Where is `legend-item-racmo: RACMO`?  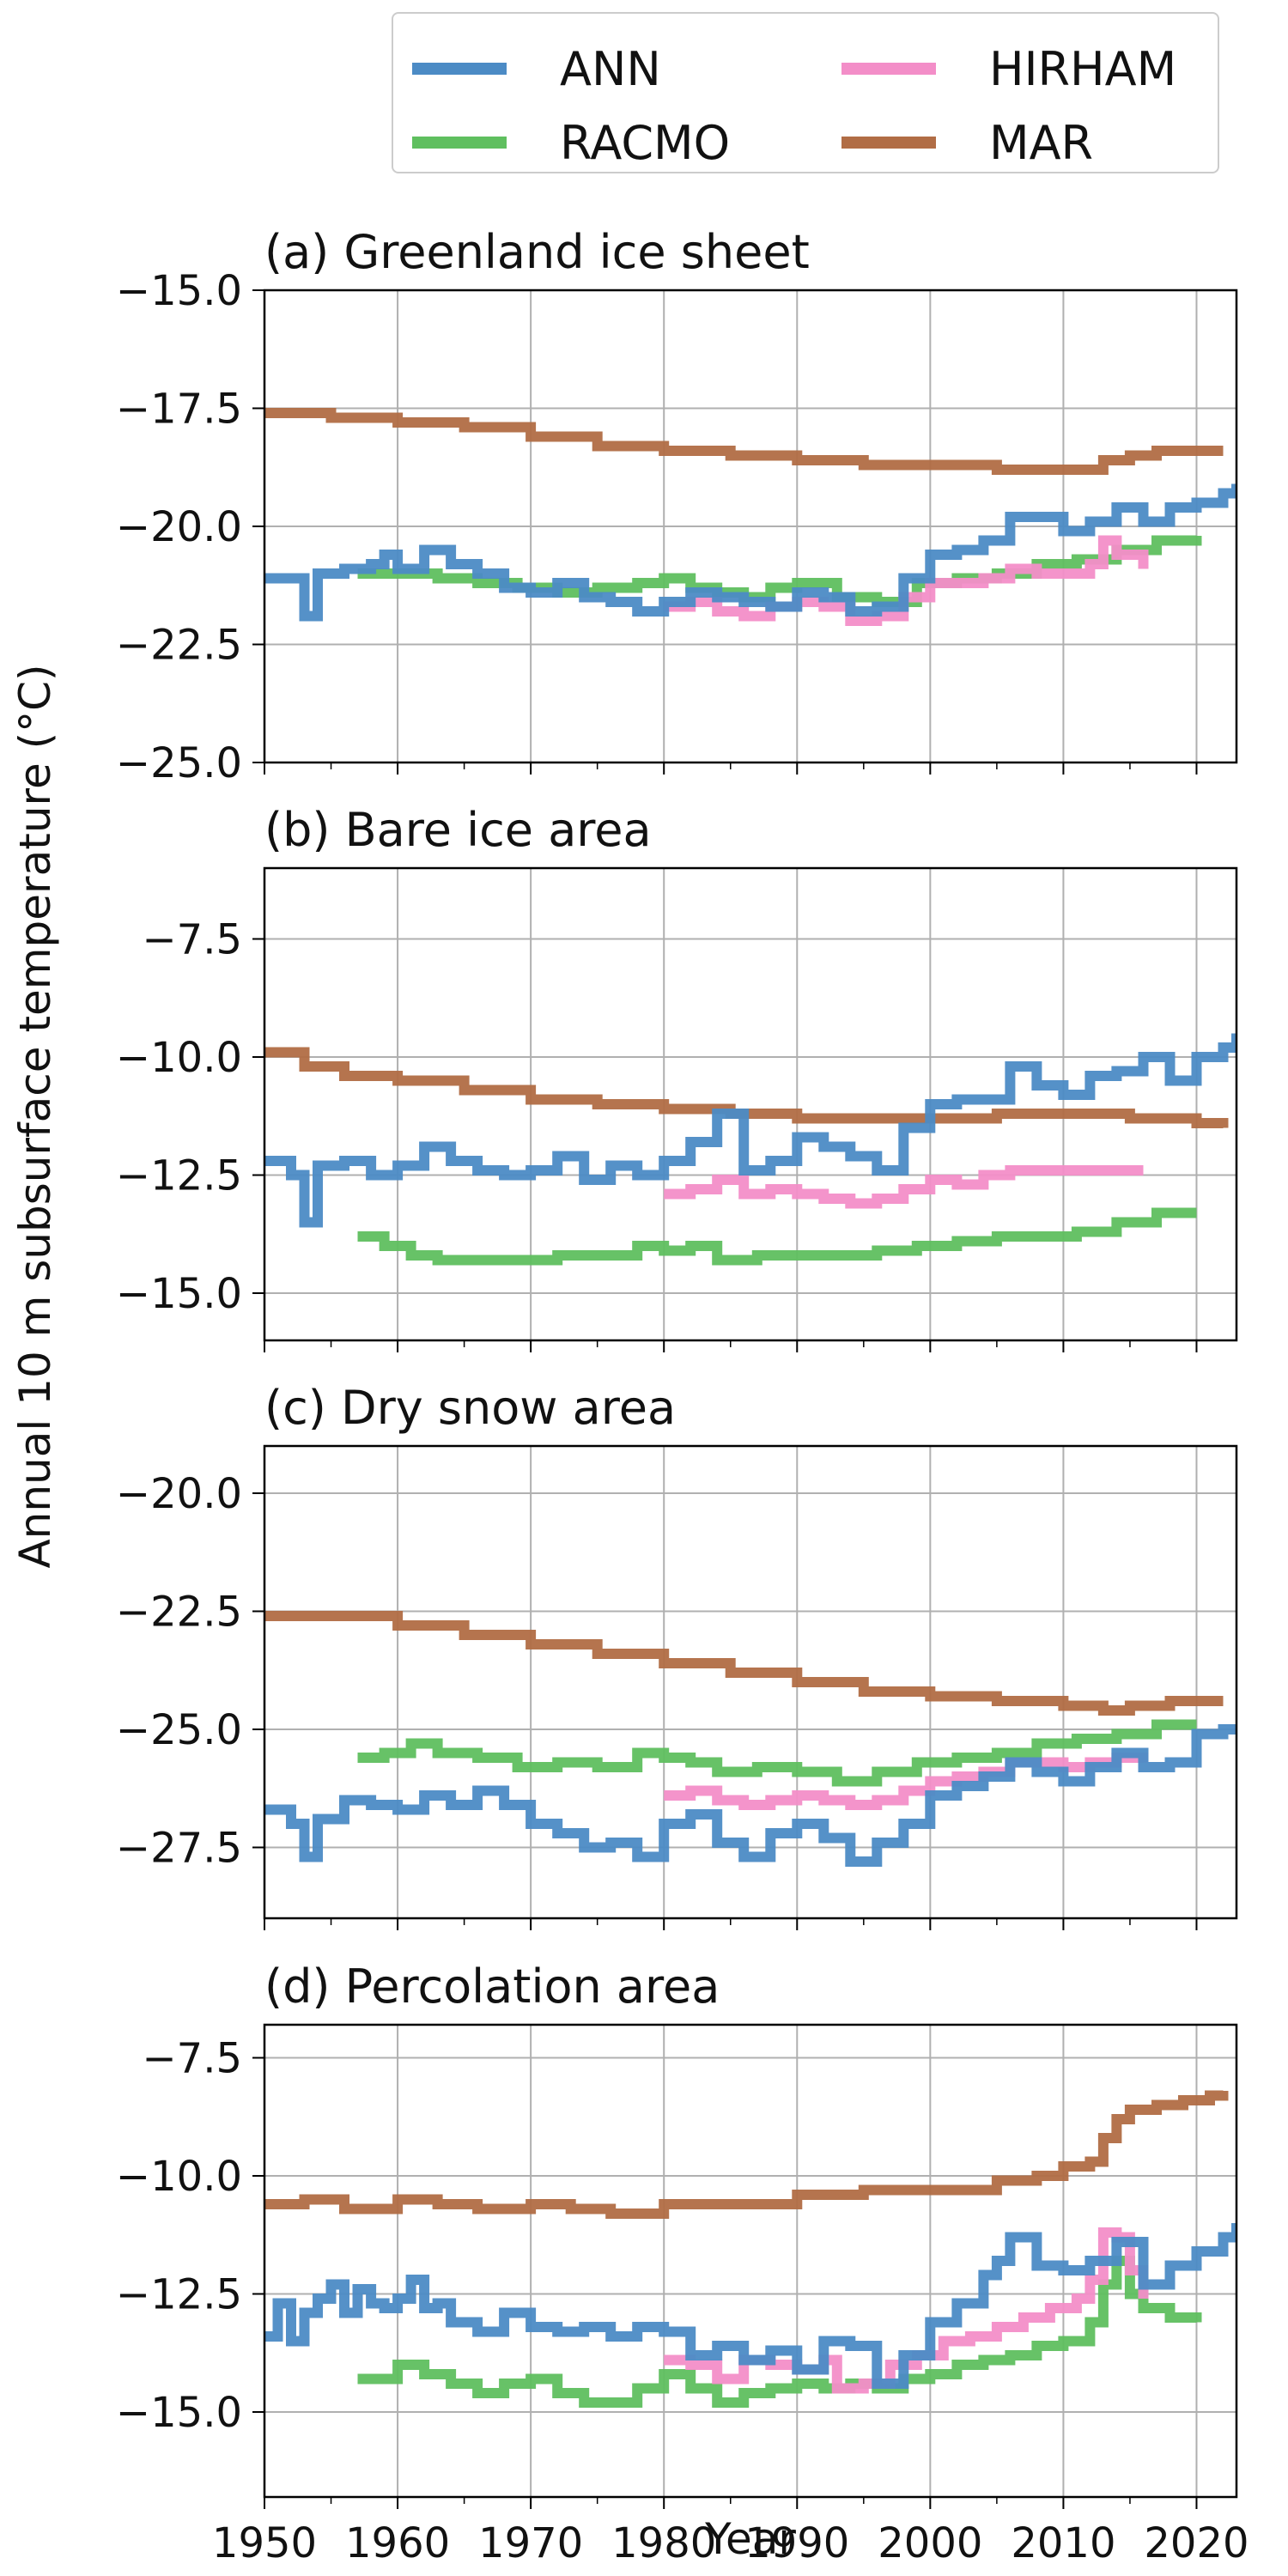 legend-item-racmo: RACMO is located at coordinates (572, 143).